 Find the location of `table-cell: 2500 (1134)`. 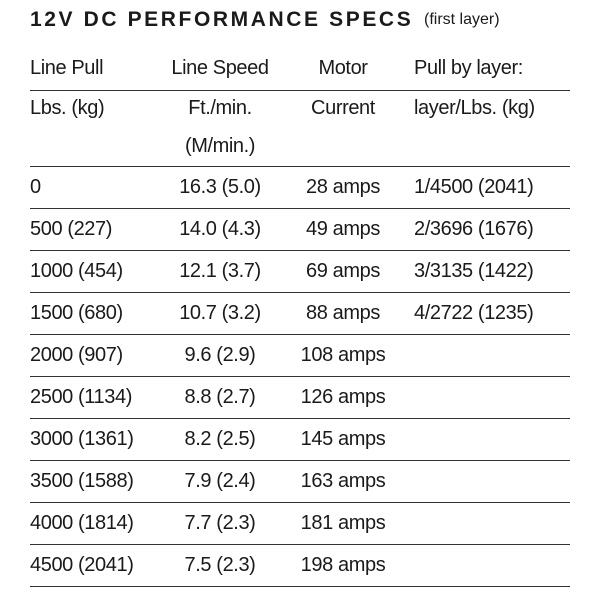

table-cell: 2500 (1134) is located at coordinates (81, 397).